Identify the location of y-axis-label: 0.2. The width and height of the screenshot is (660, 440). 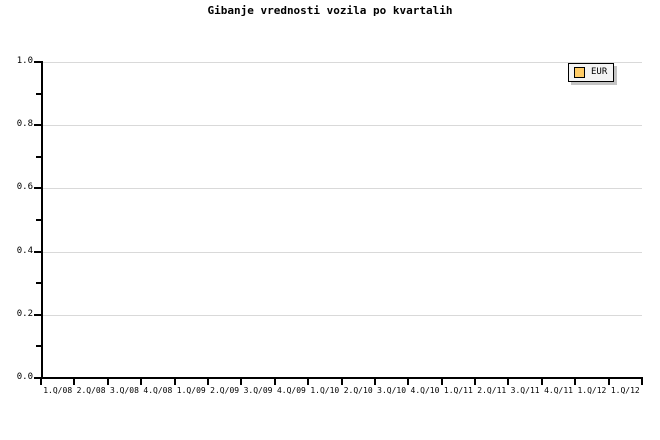
(24, 313).